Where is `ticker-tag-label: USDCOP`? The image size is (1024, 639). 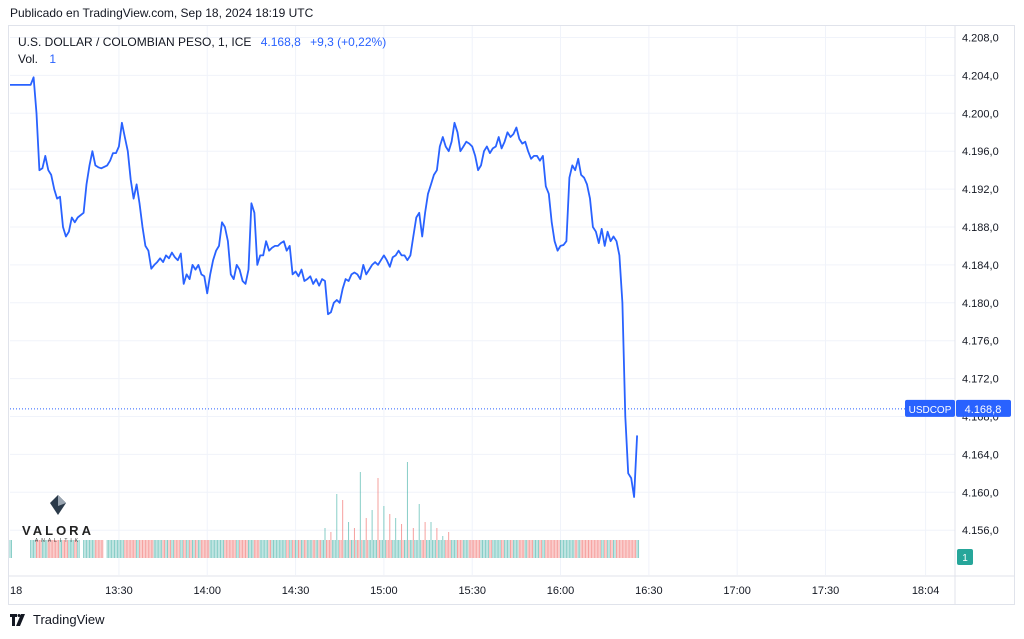 ticker-tag-label: USDCOP is located at coordinates (930, 410).